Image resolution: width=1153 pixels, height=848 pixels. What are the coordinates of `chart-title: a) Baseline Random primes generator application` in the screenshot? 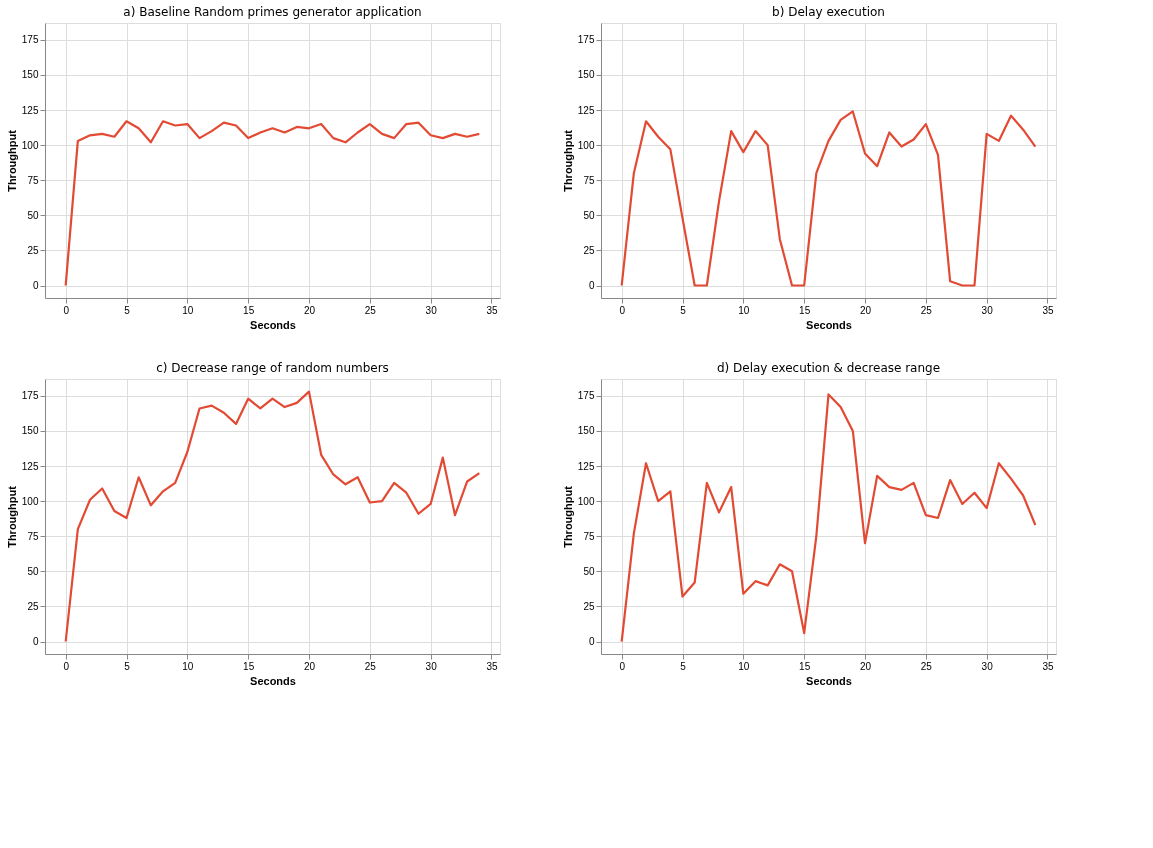 It's located at (272, 12).